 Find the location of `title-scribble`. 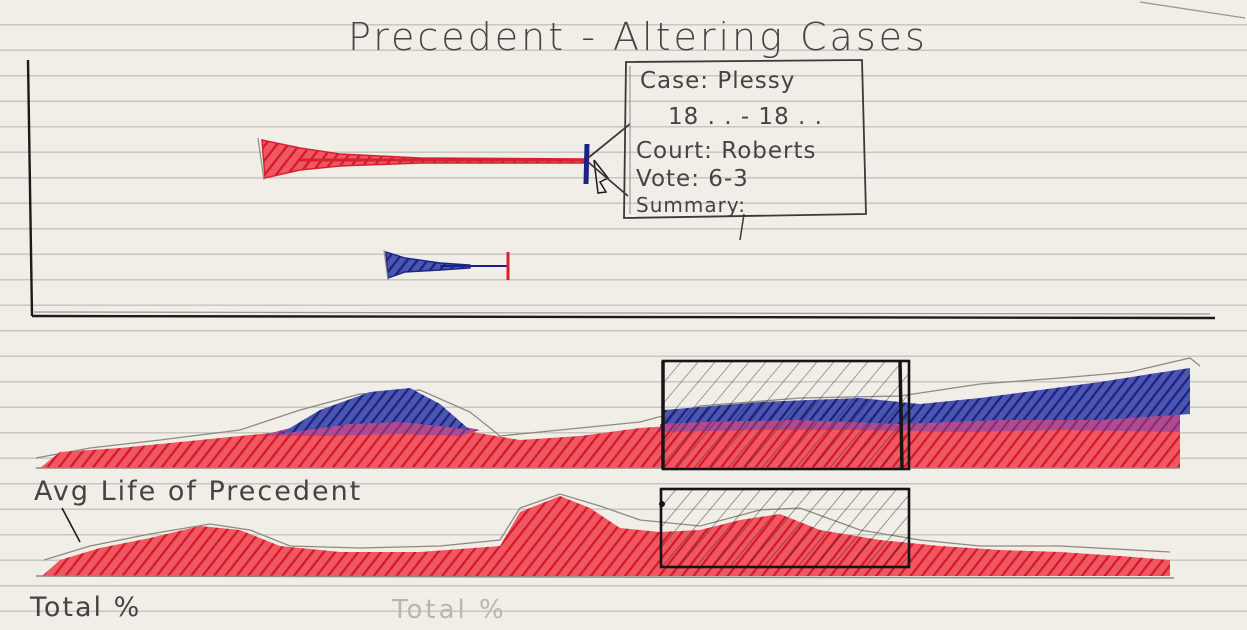

title-scribble is located at coordinates (1192, 10).